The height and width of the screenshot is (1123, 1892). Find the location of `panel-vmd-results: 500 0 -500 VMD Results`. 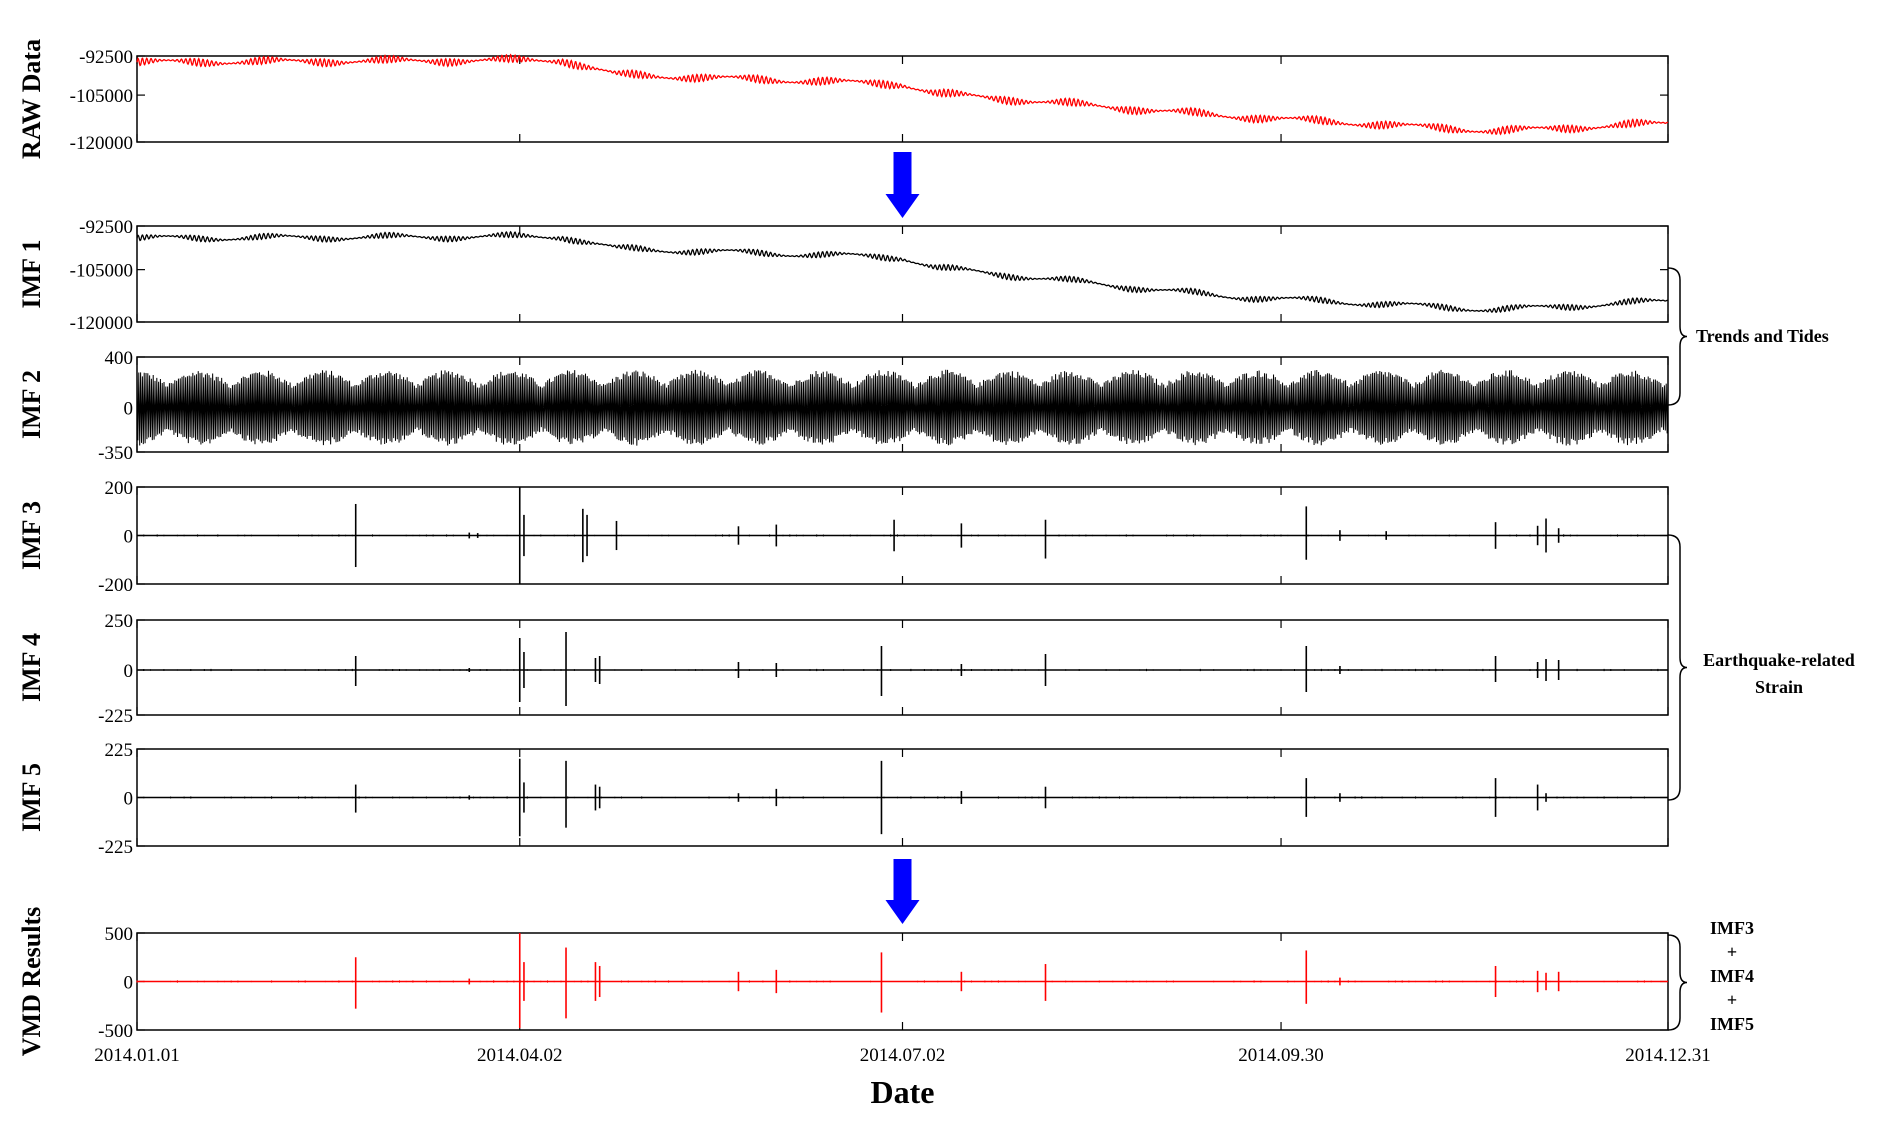

panel-vmd-results: 500 0 -500 VMD Results is located at coordinates (843, 982).